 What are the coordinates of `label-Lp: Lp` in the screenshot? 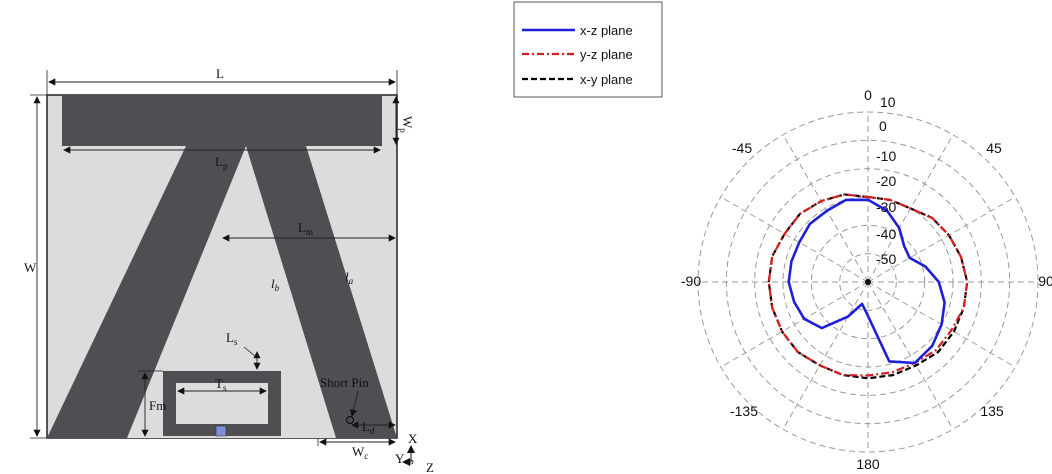 It's located at (221, 162).